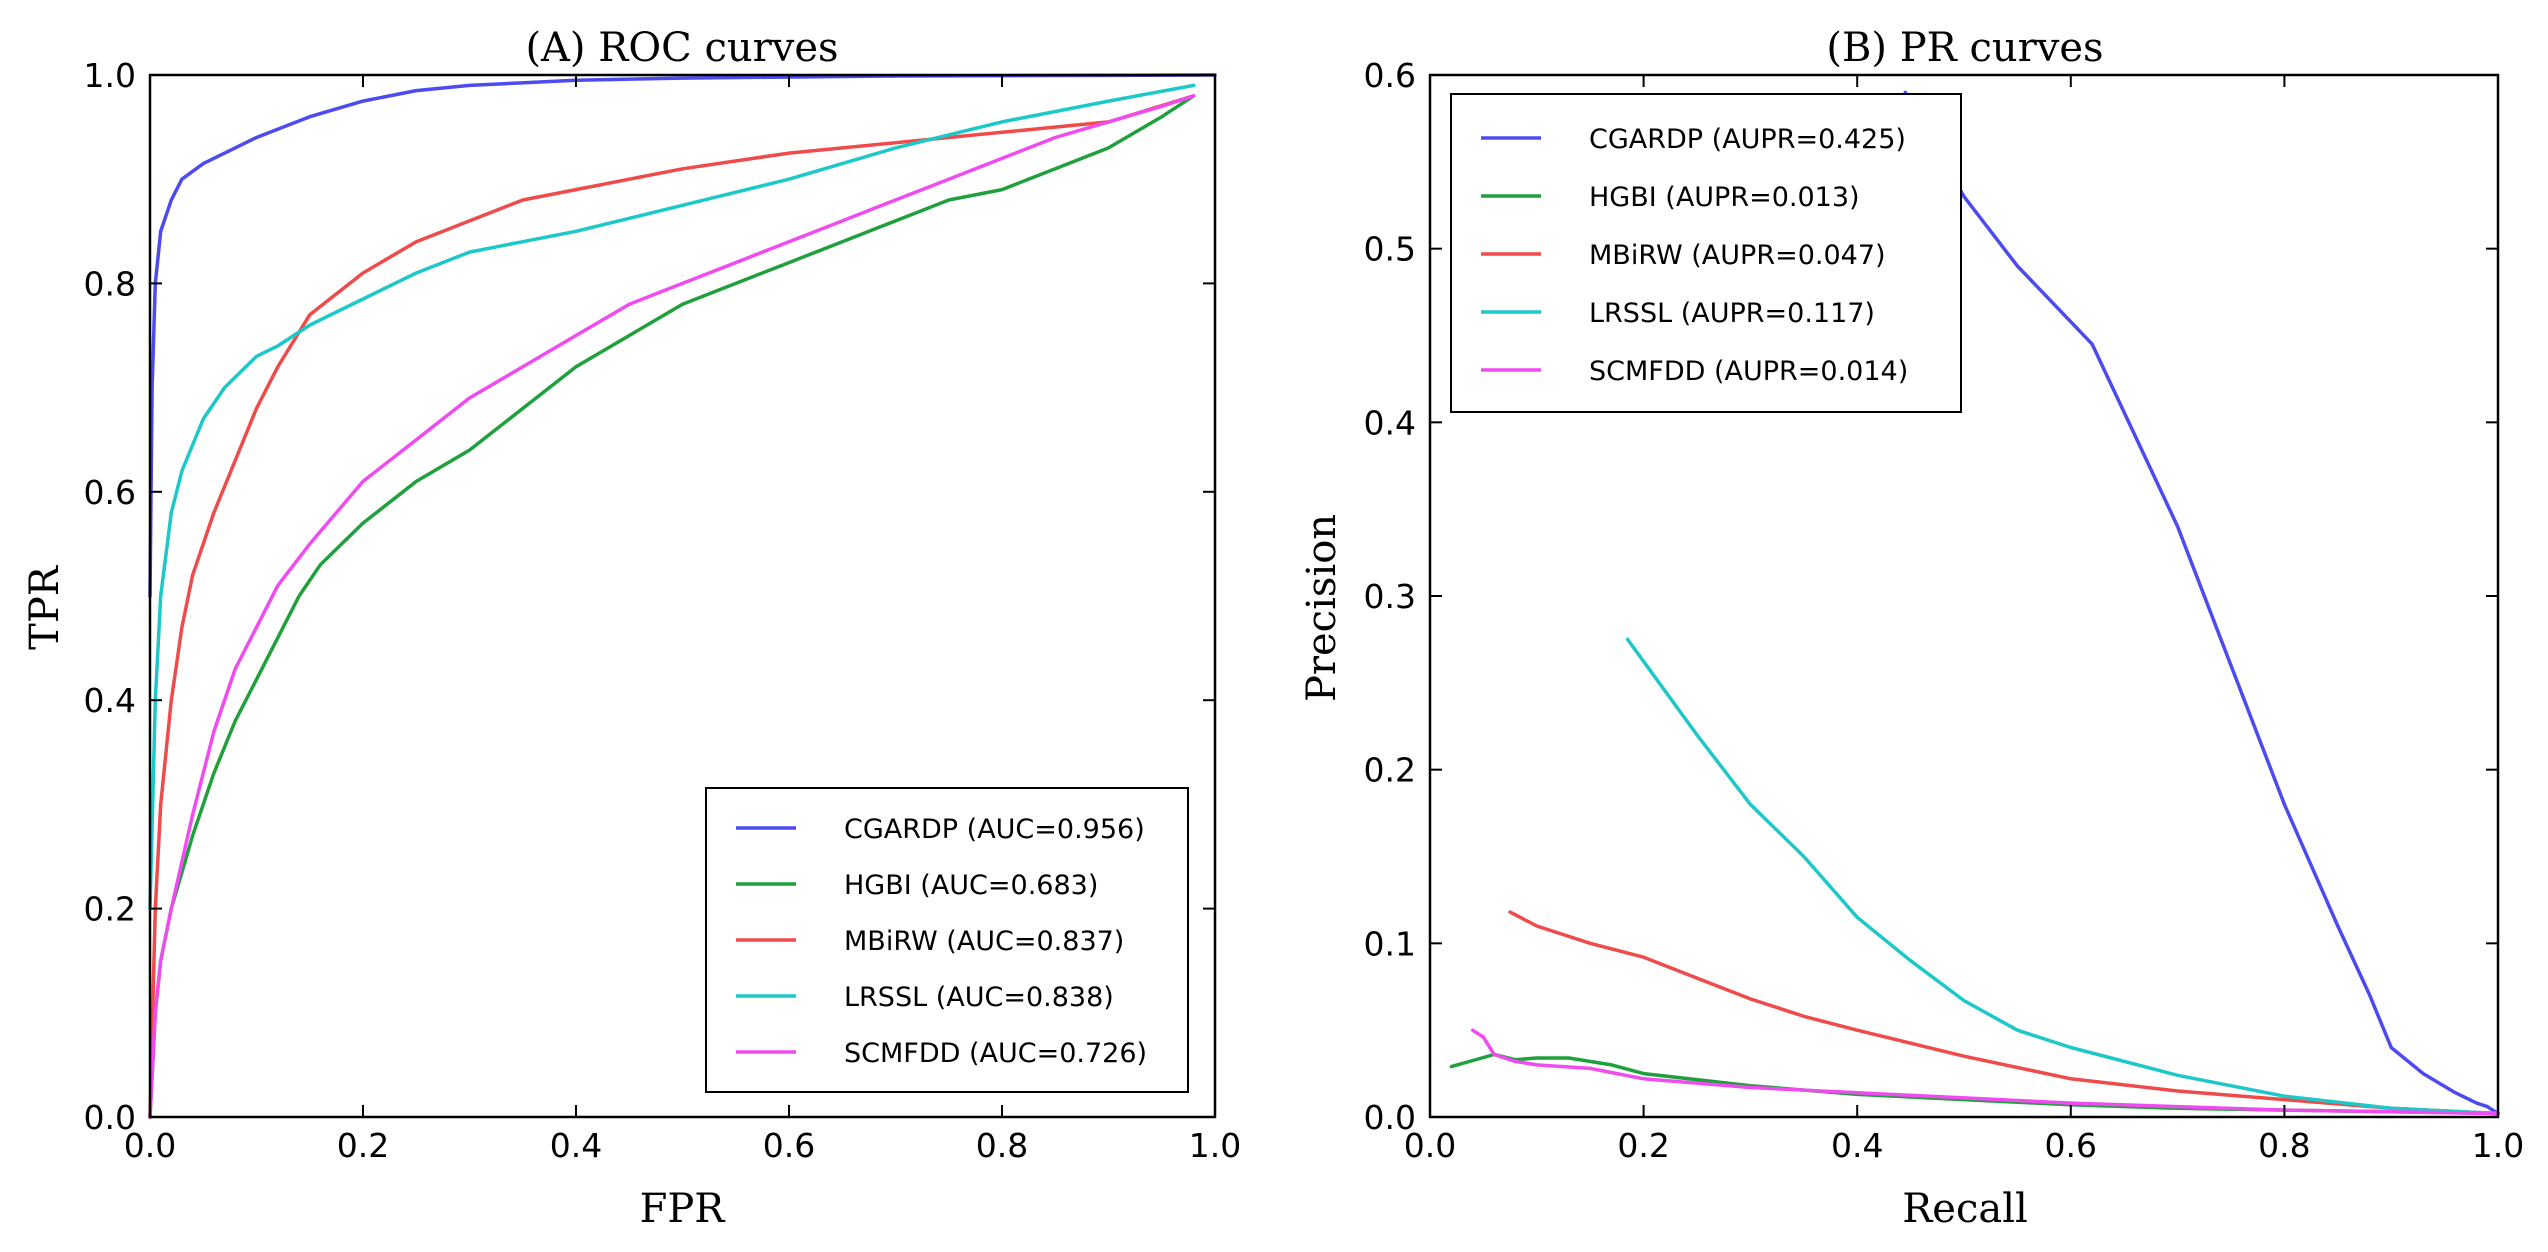  I want to click on pr-y-tick-label: 0.2, so click(1390, 770).